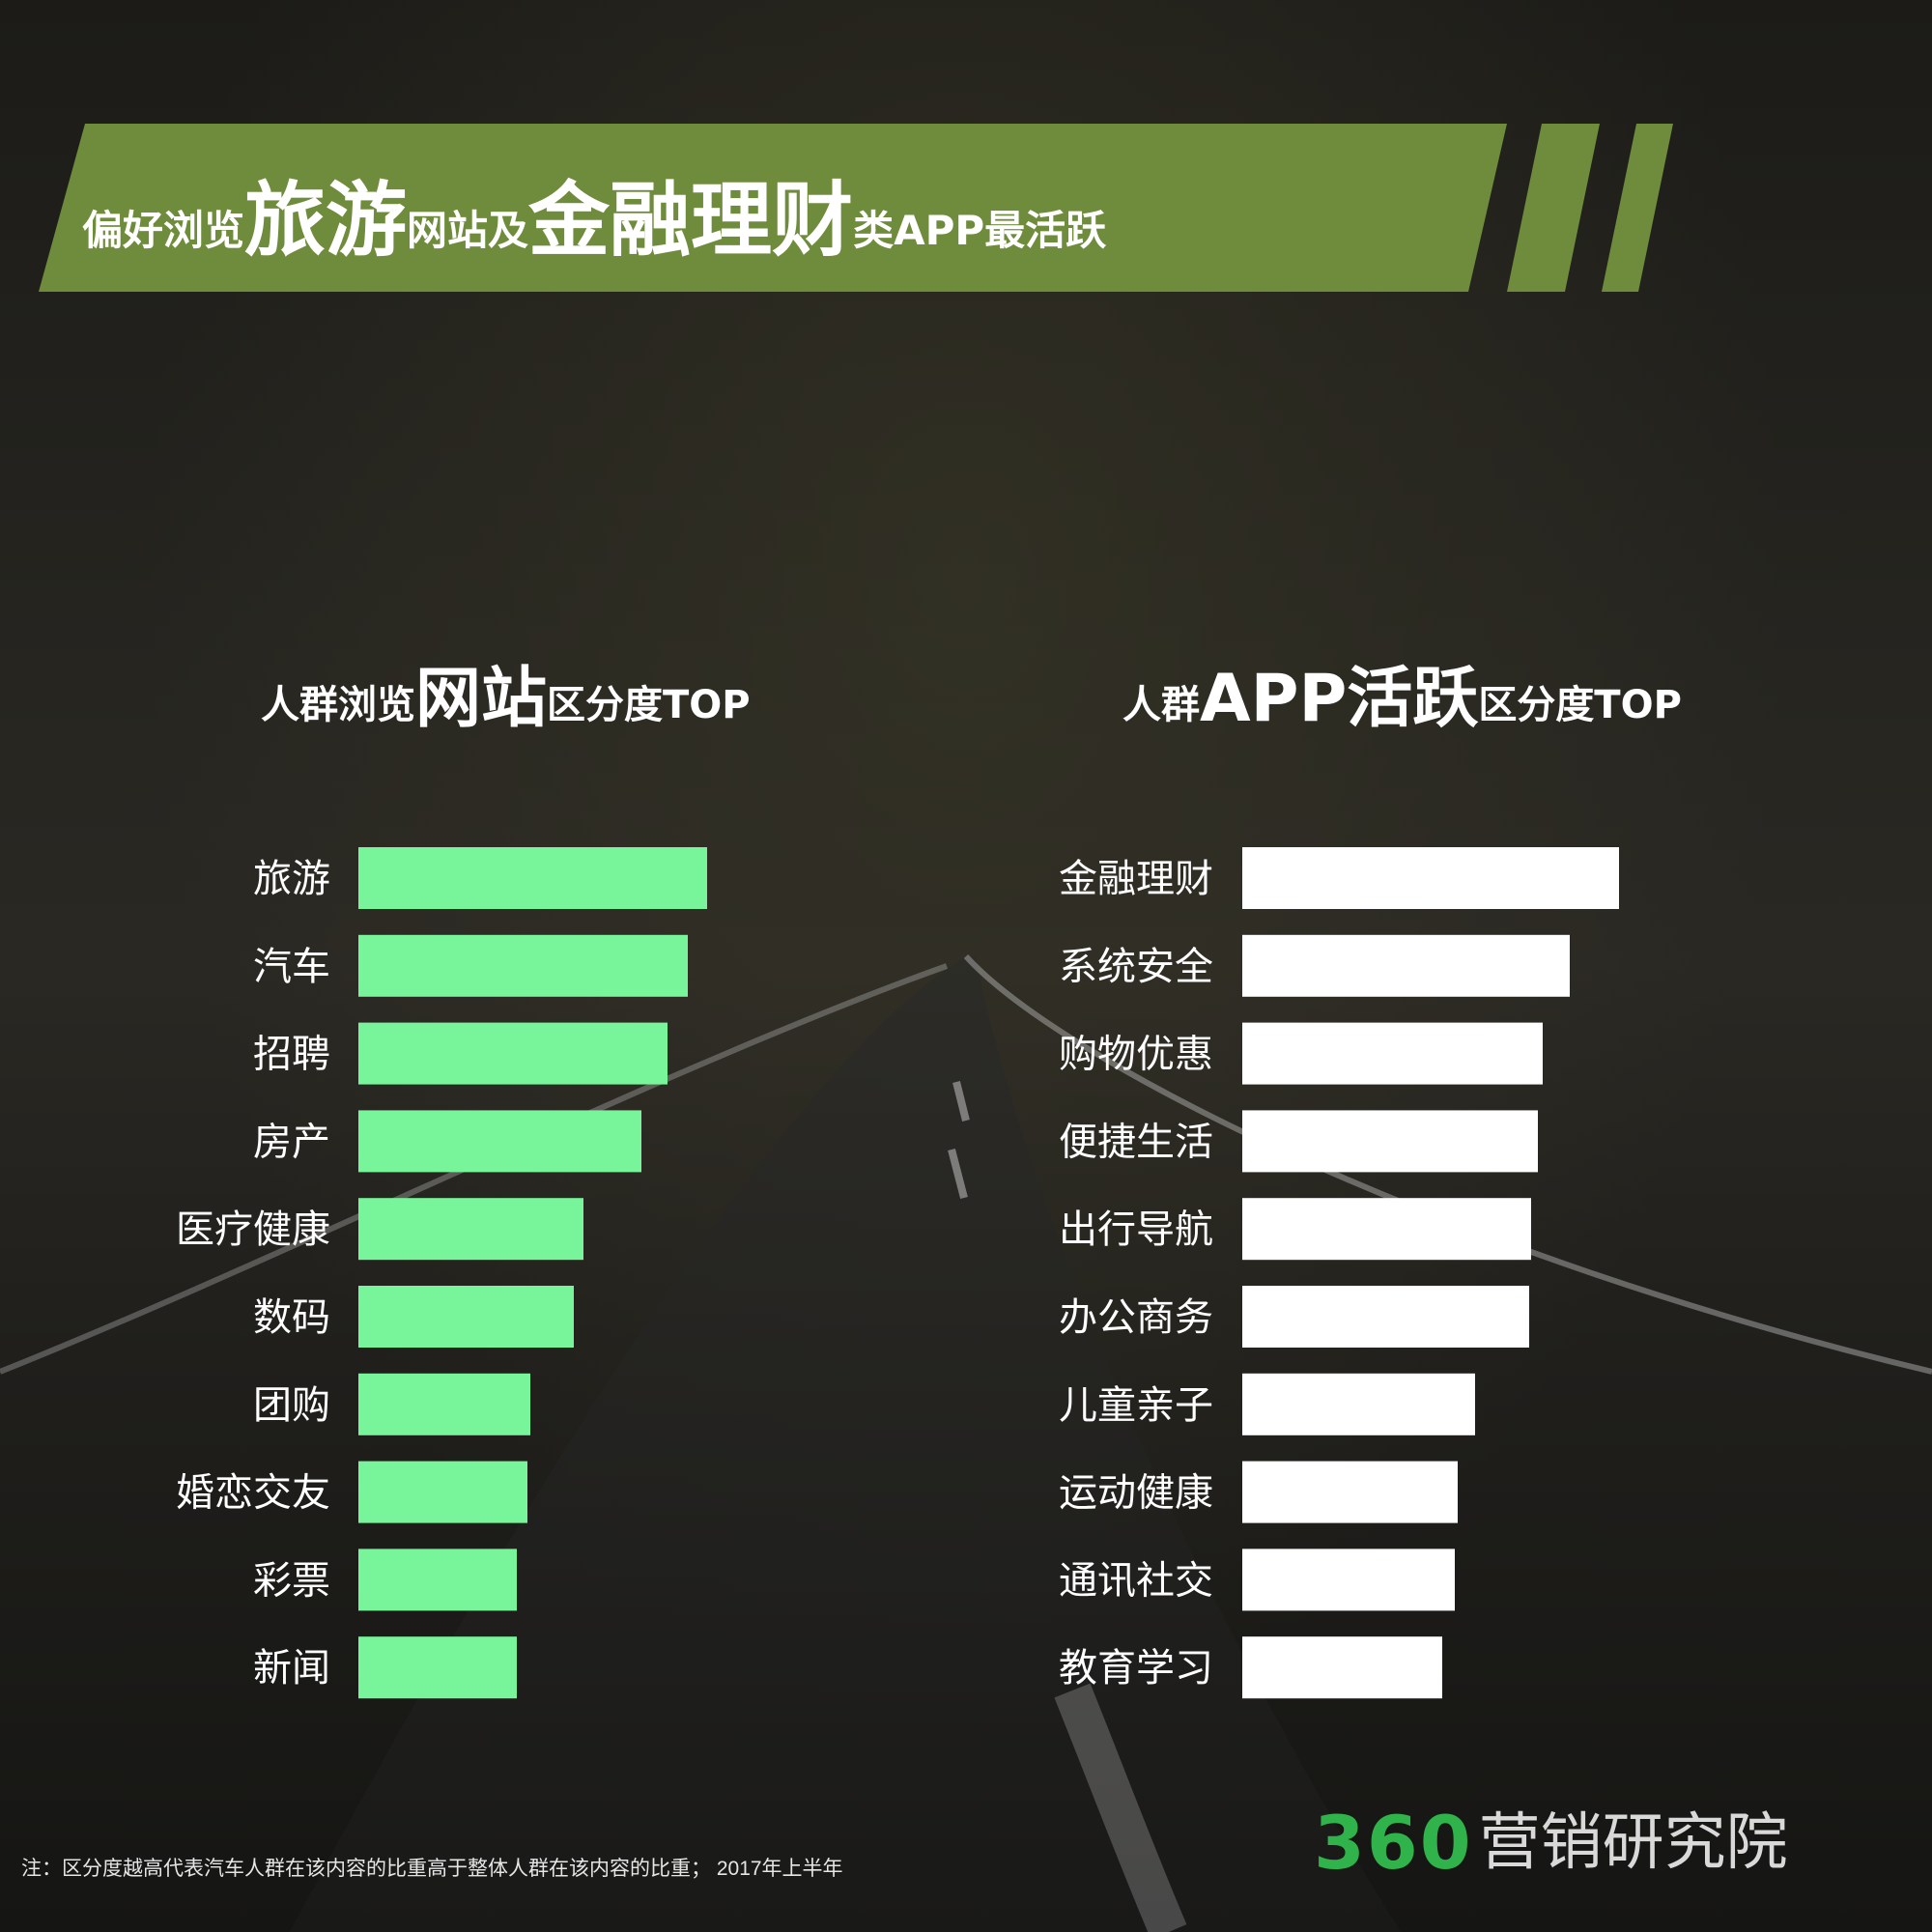 Image resolution: width=1932 pixels, height=1932 pixels. I want to click on left-title-part-2: 网站, so click(481, 699).